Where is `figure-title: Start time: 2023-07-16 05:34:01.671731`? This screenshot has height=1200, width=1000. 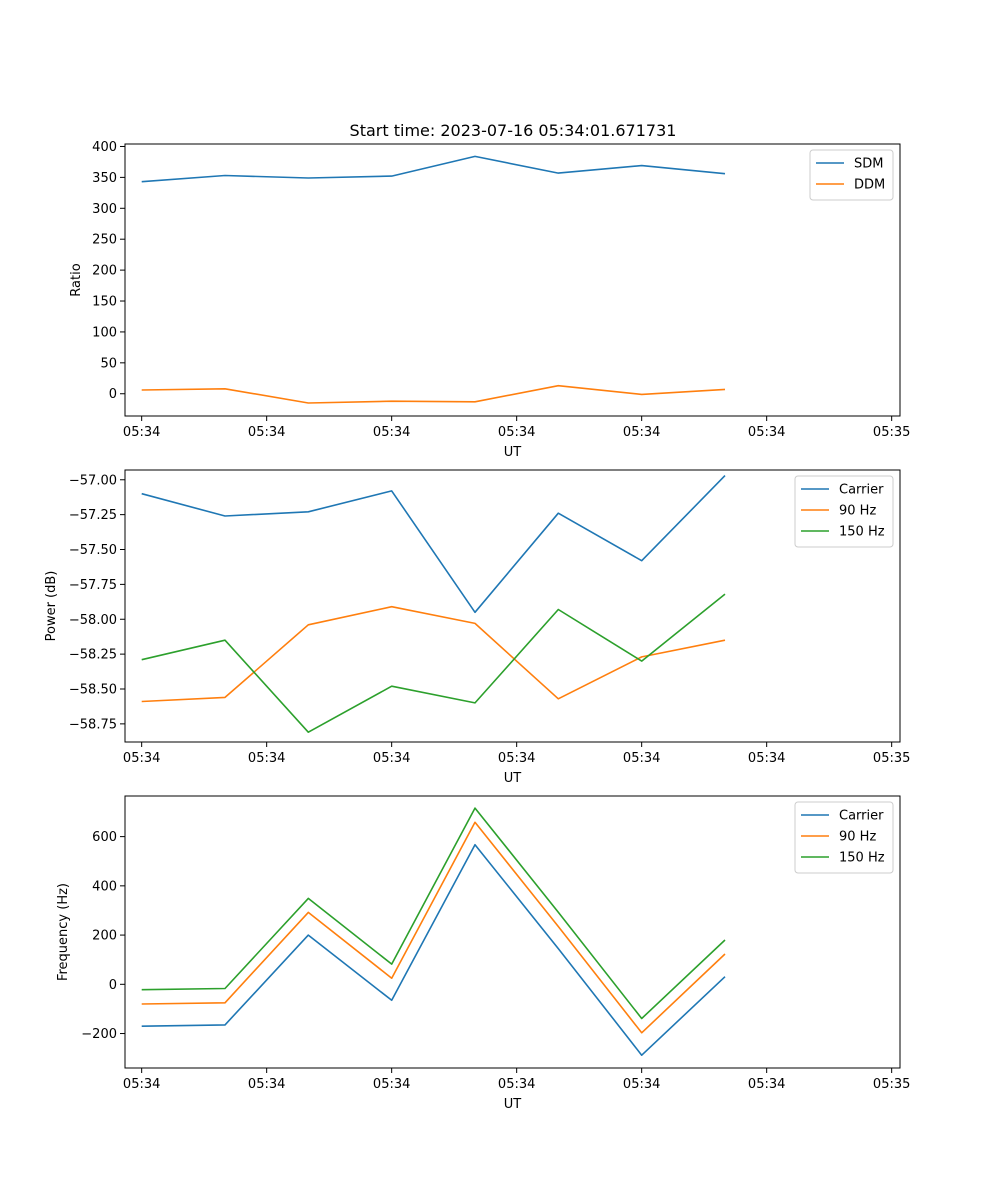 figure-title: Start time: 2023-07-16 05:34:01.671731 is located at coordinates (513, 130).